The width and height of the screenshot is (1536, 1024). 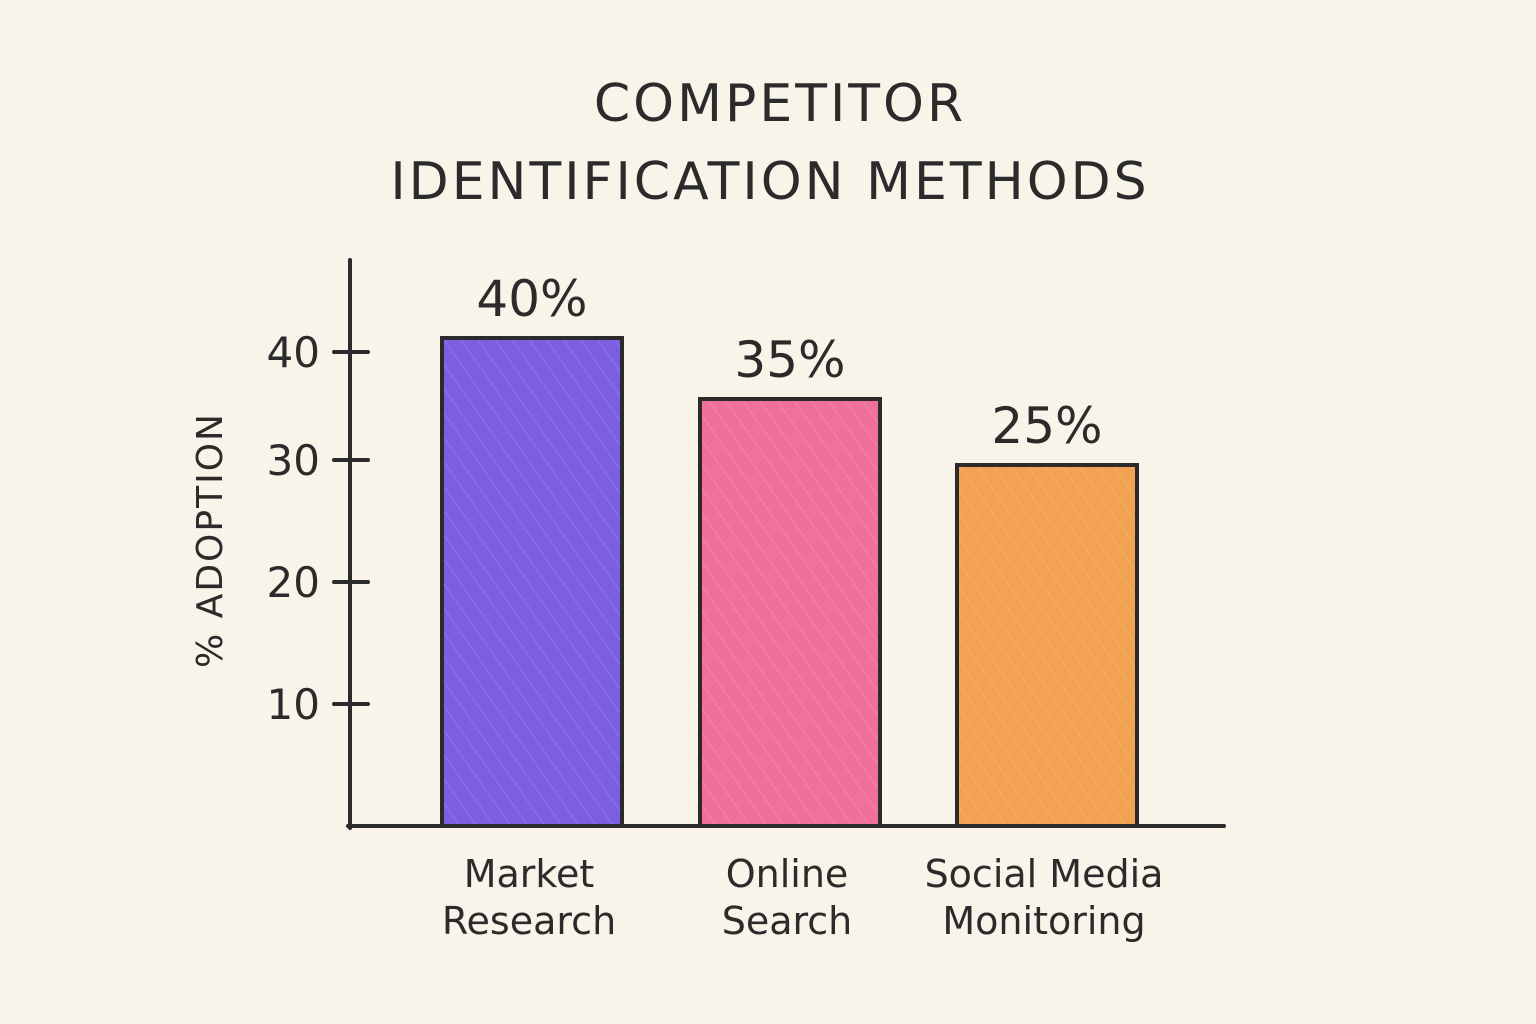 What do you see at coordinates (1043, 921) in the screenshot?
I see `x-tick-label-2-1: Monitoring` at bounding box center [1043, 921].